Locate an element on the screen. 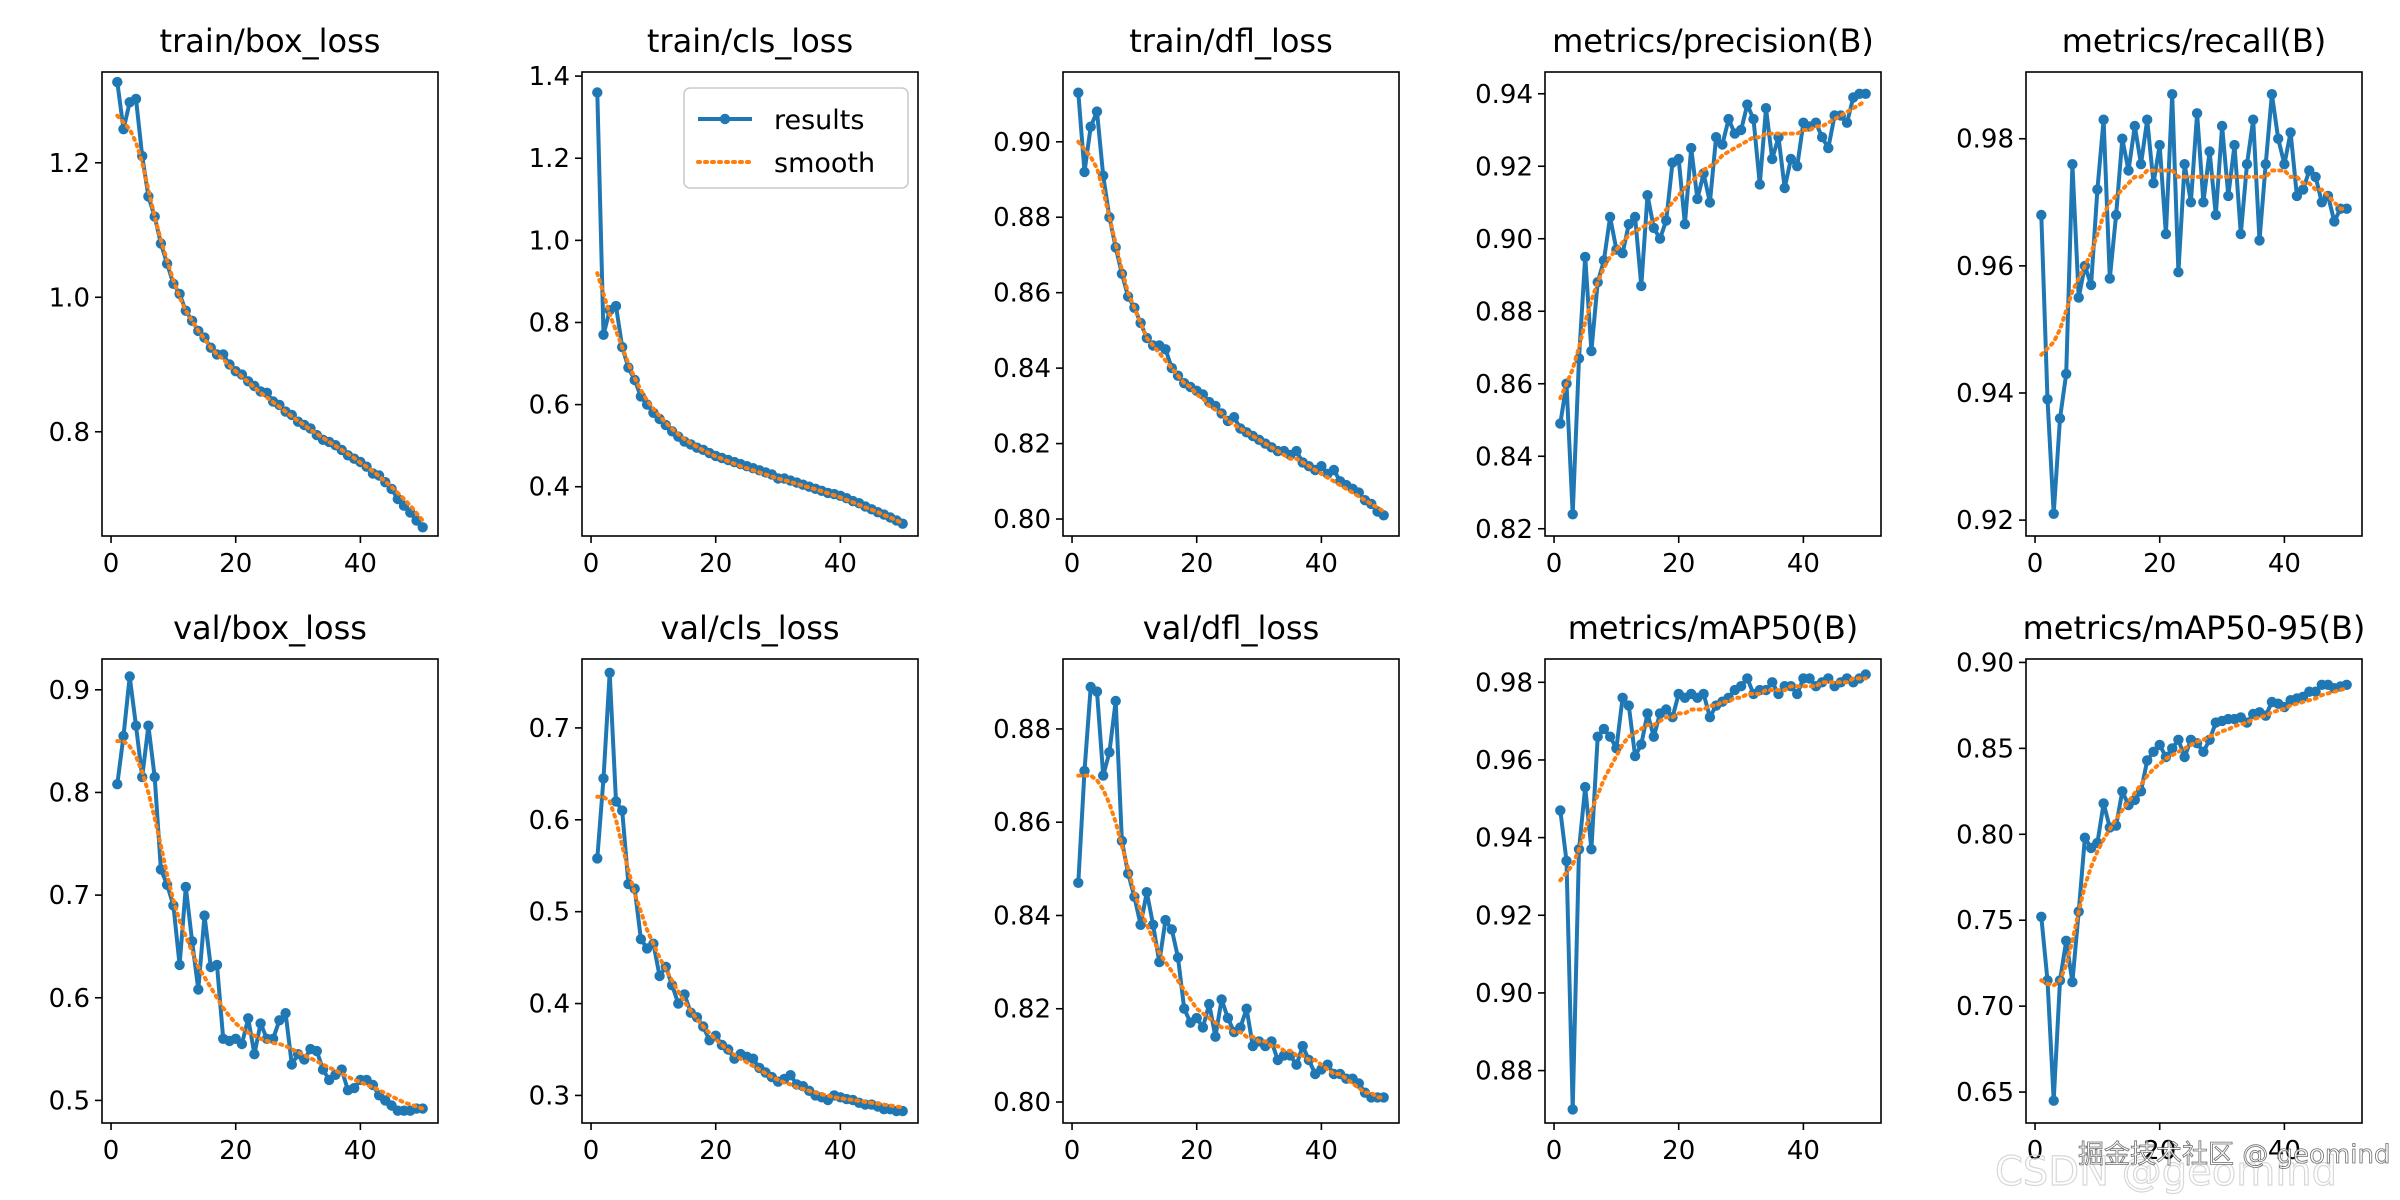 The height and width of the screenshot is (1200, 2400). subplot-title: val/box_loss is located at coordinates (270, 628).